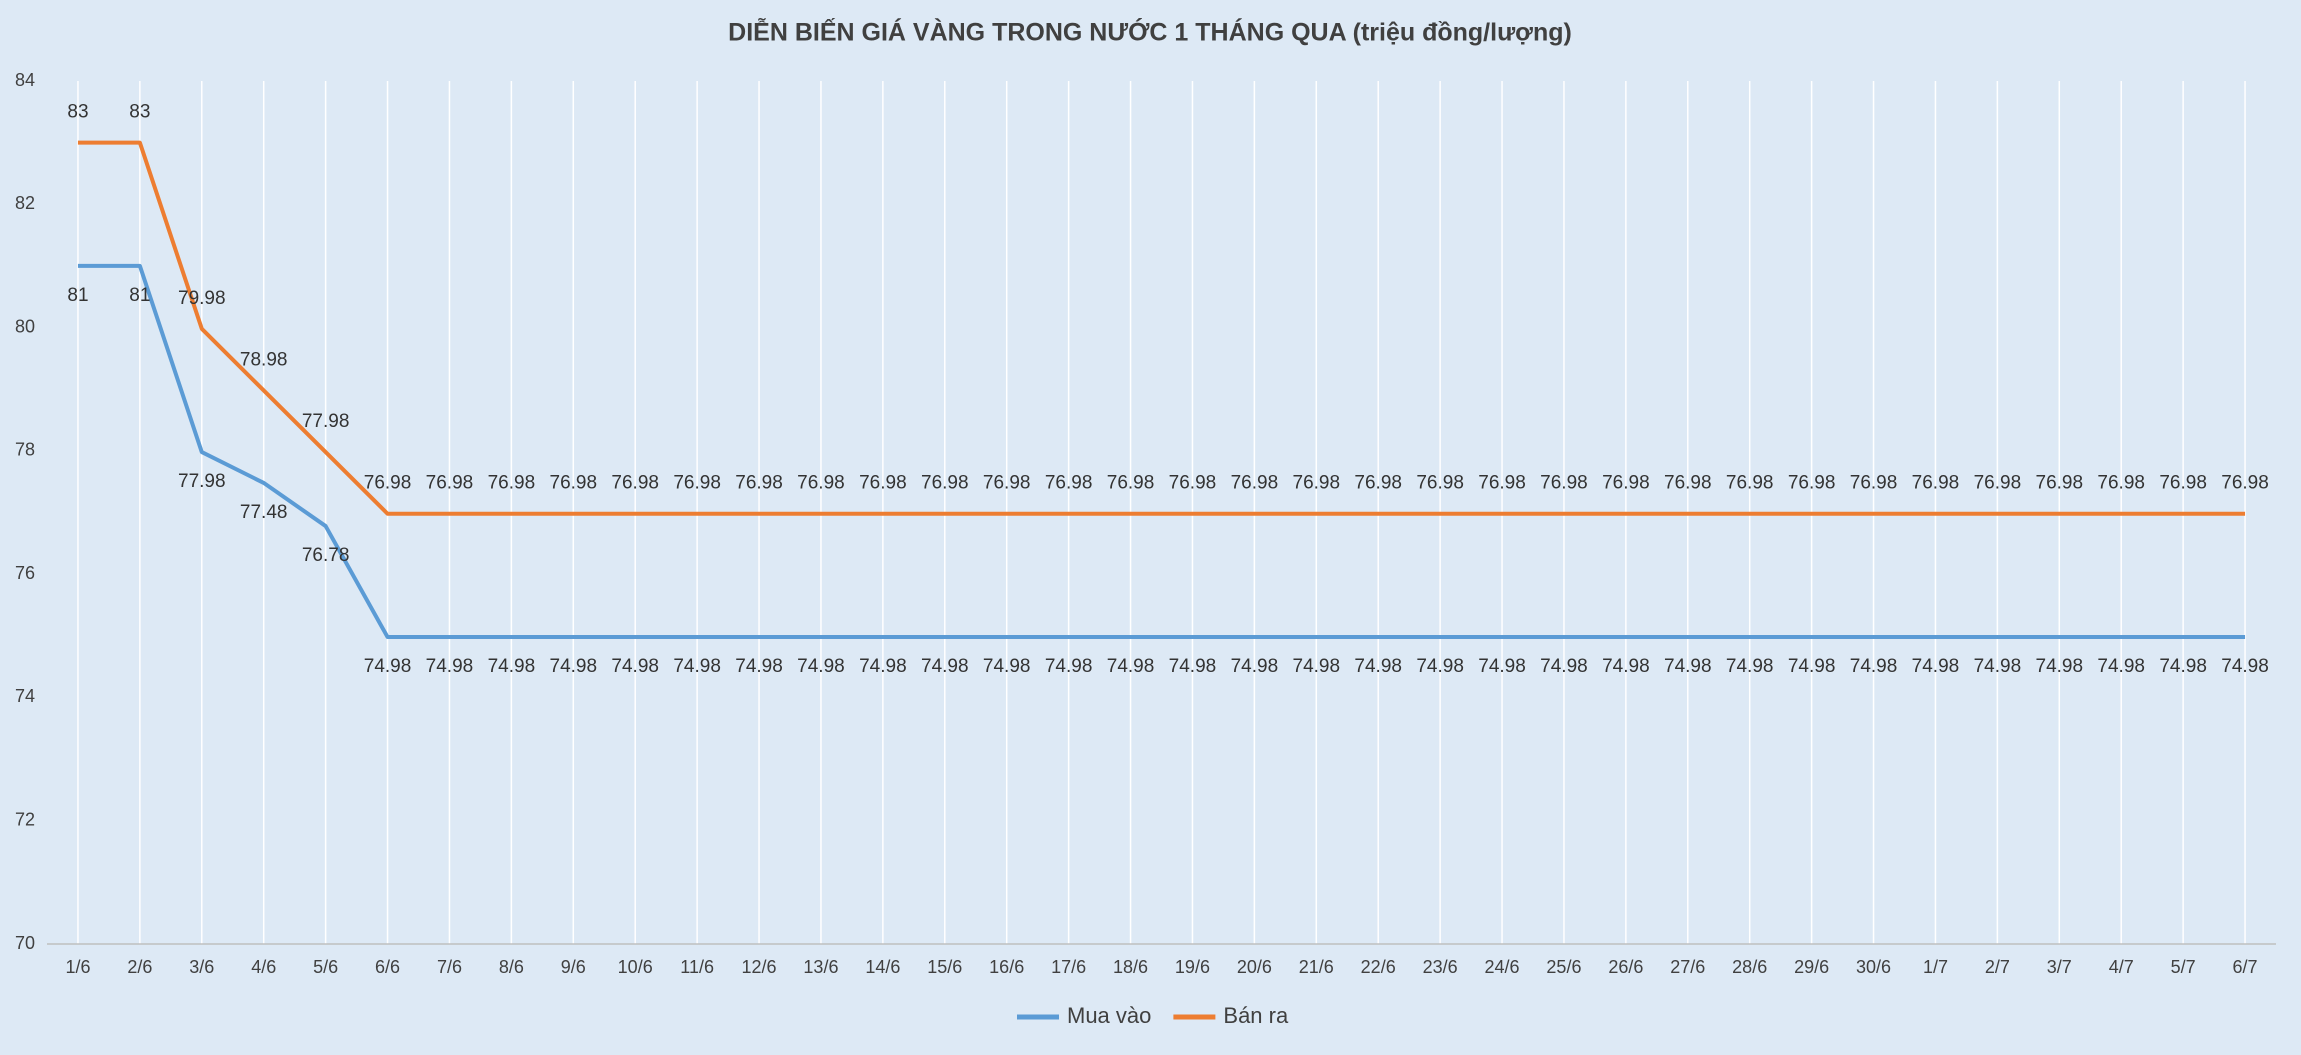  What do you see at coordinates (759, 967) in the screenshot?
I see `x-tick-label: 12/6` at bounding box center [759, 967].